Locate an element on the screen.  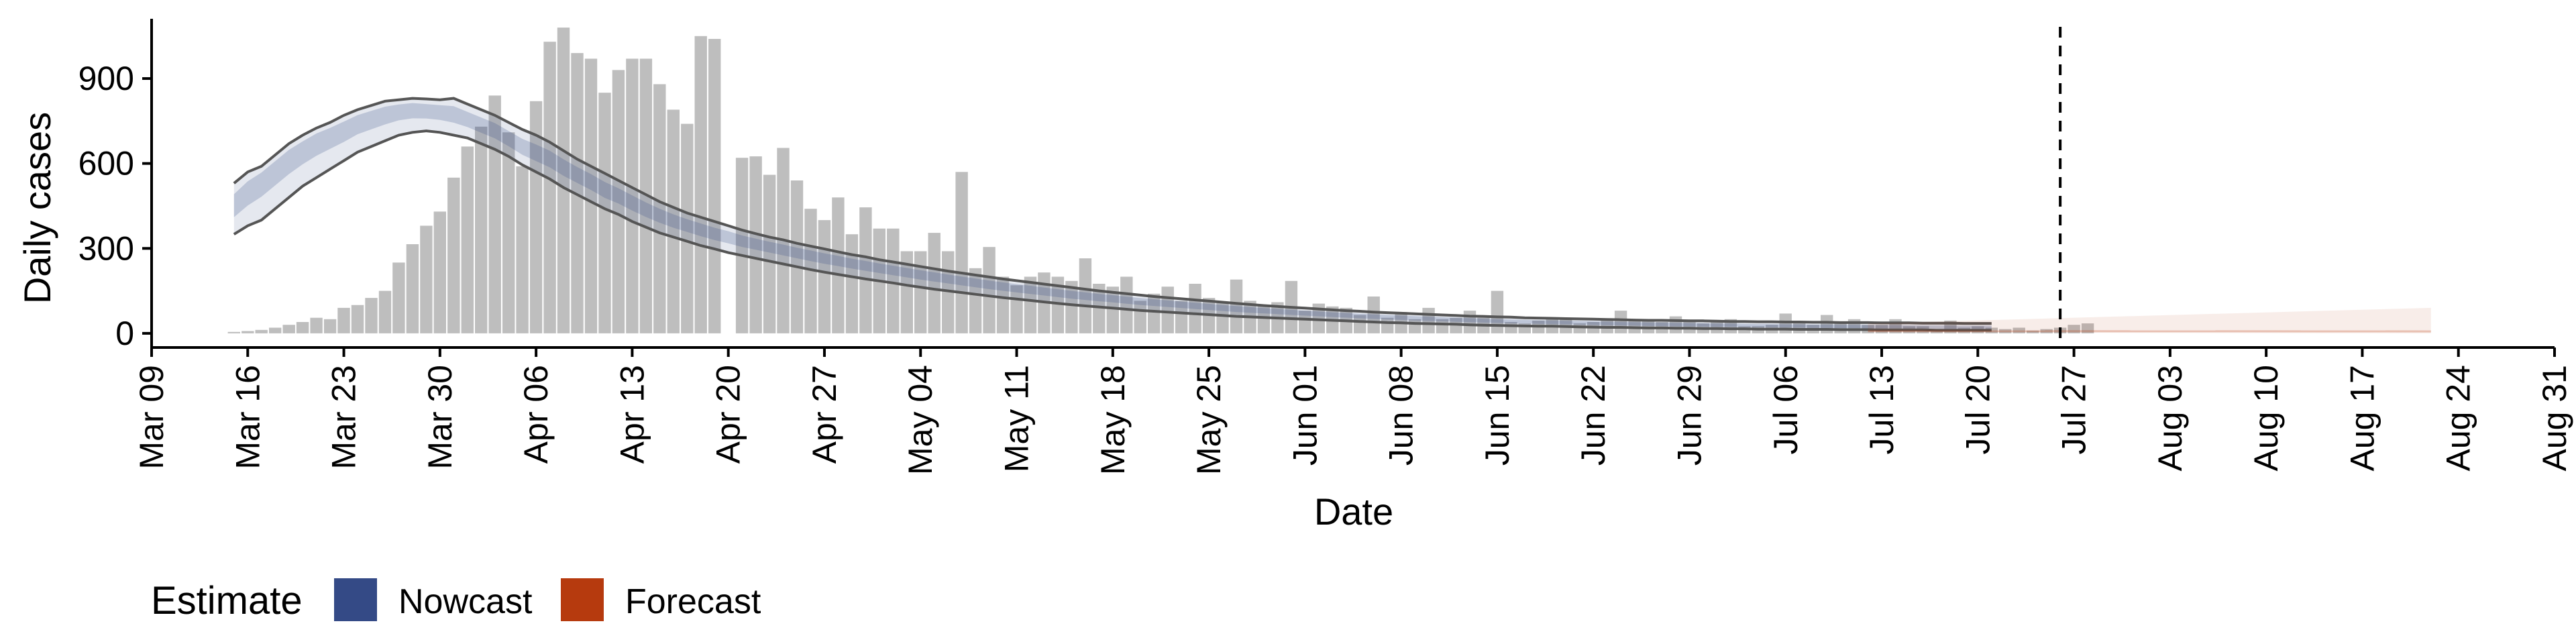
legend-label-nowcast: Nowcast is located at coordinates (465, 601).